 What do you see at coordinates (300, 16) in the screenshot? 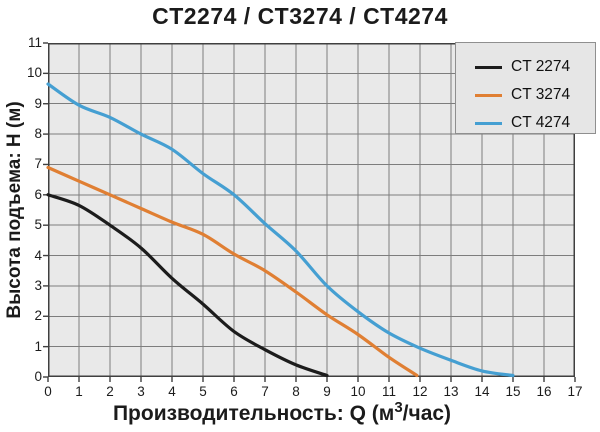
I see `chart-title: CT2274 / CT3274 / CT4274` at bounding box center [300, 16].